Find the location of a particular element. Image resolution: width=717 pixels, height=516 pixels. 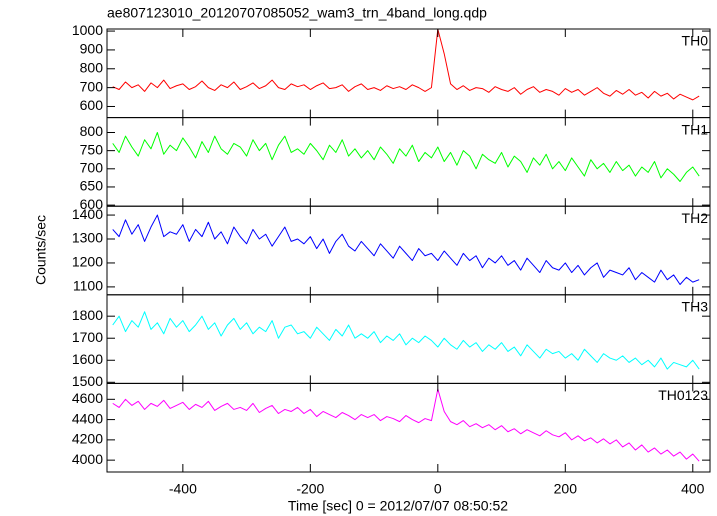

x-axis-label: Time [sec] 0 = 2012/07/07 08:50:52 is located at coordinates (398, 506).